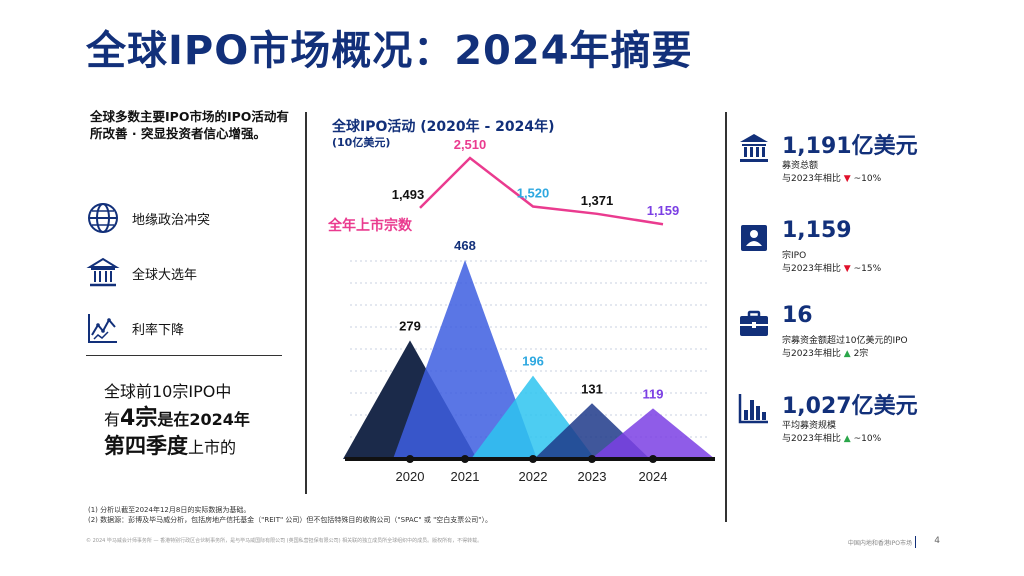 The image size is (1024, 576). What do you see at coordinates (861, 354) in the screenshot?
I see `stat-change: 2宗` at bounding box center [861, 354].